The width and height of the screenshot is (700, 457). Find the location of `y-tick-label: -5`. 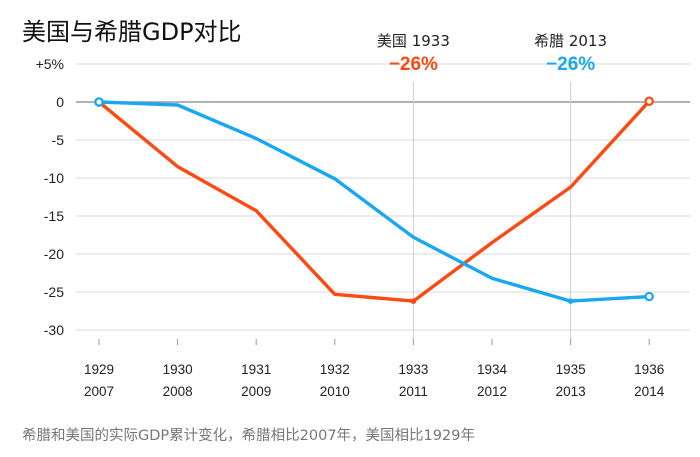

y-tick-label: -5 is located at coordinates (58, 140).